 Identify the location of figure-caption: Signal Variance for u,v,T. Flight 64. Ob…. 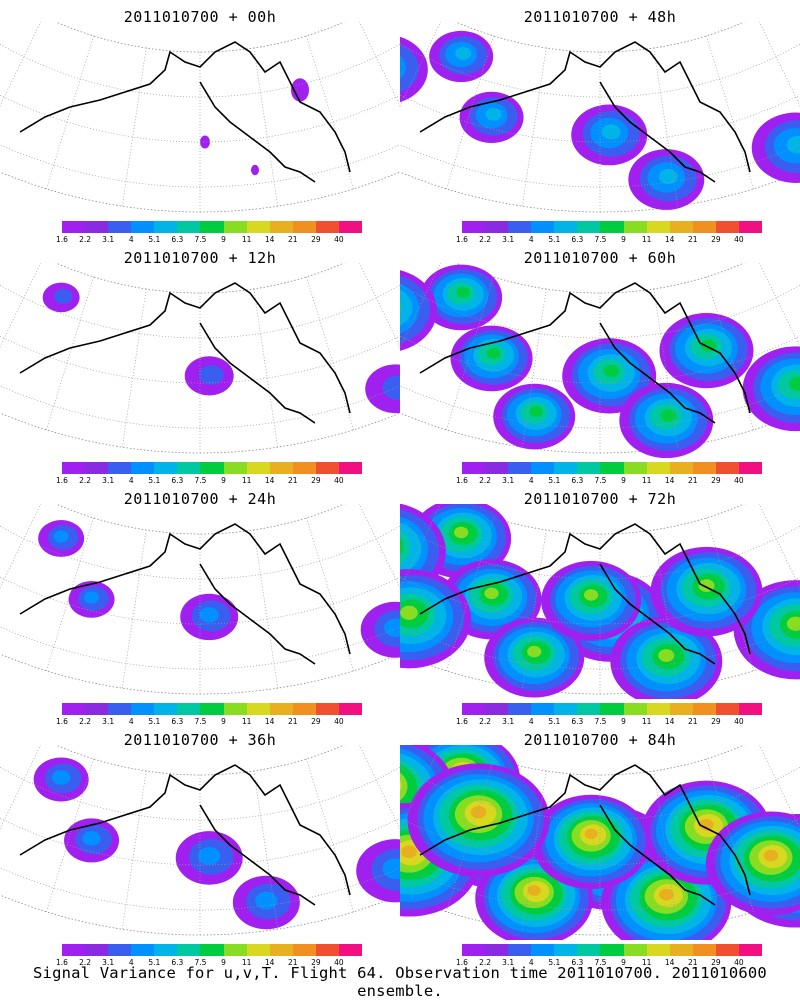
(400, 982).